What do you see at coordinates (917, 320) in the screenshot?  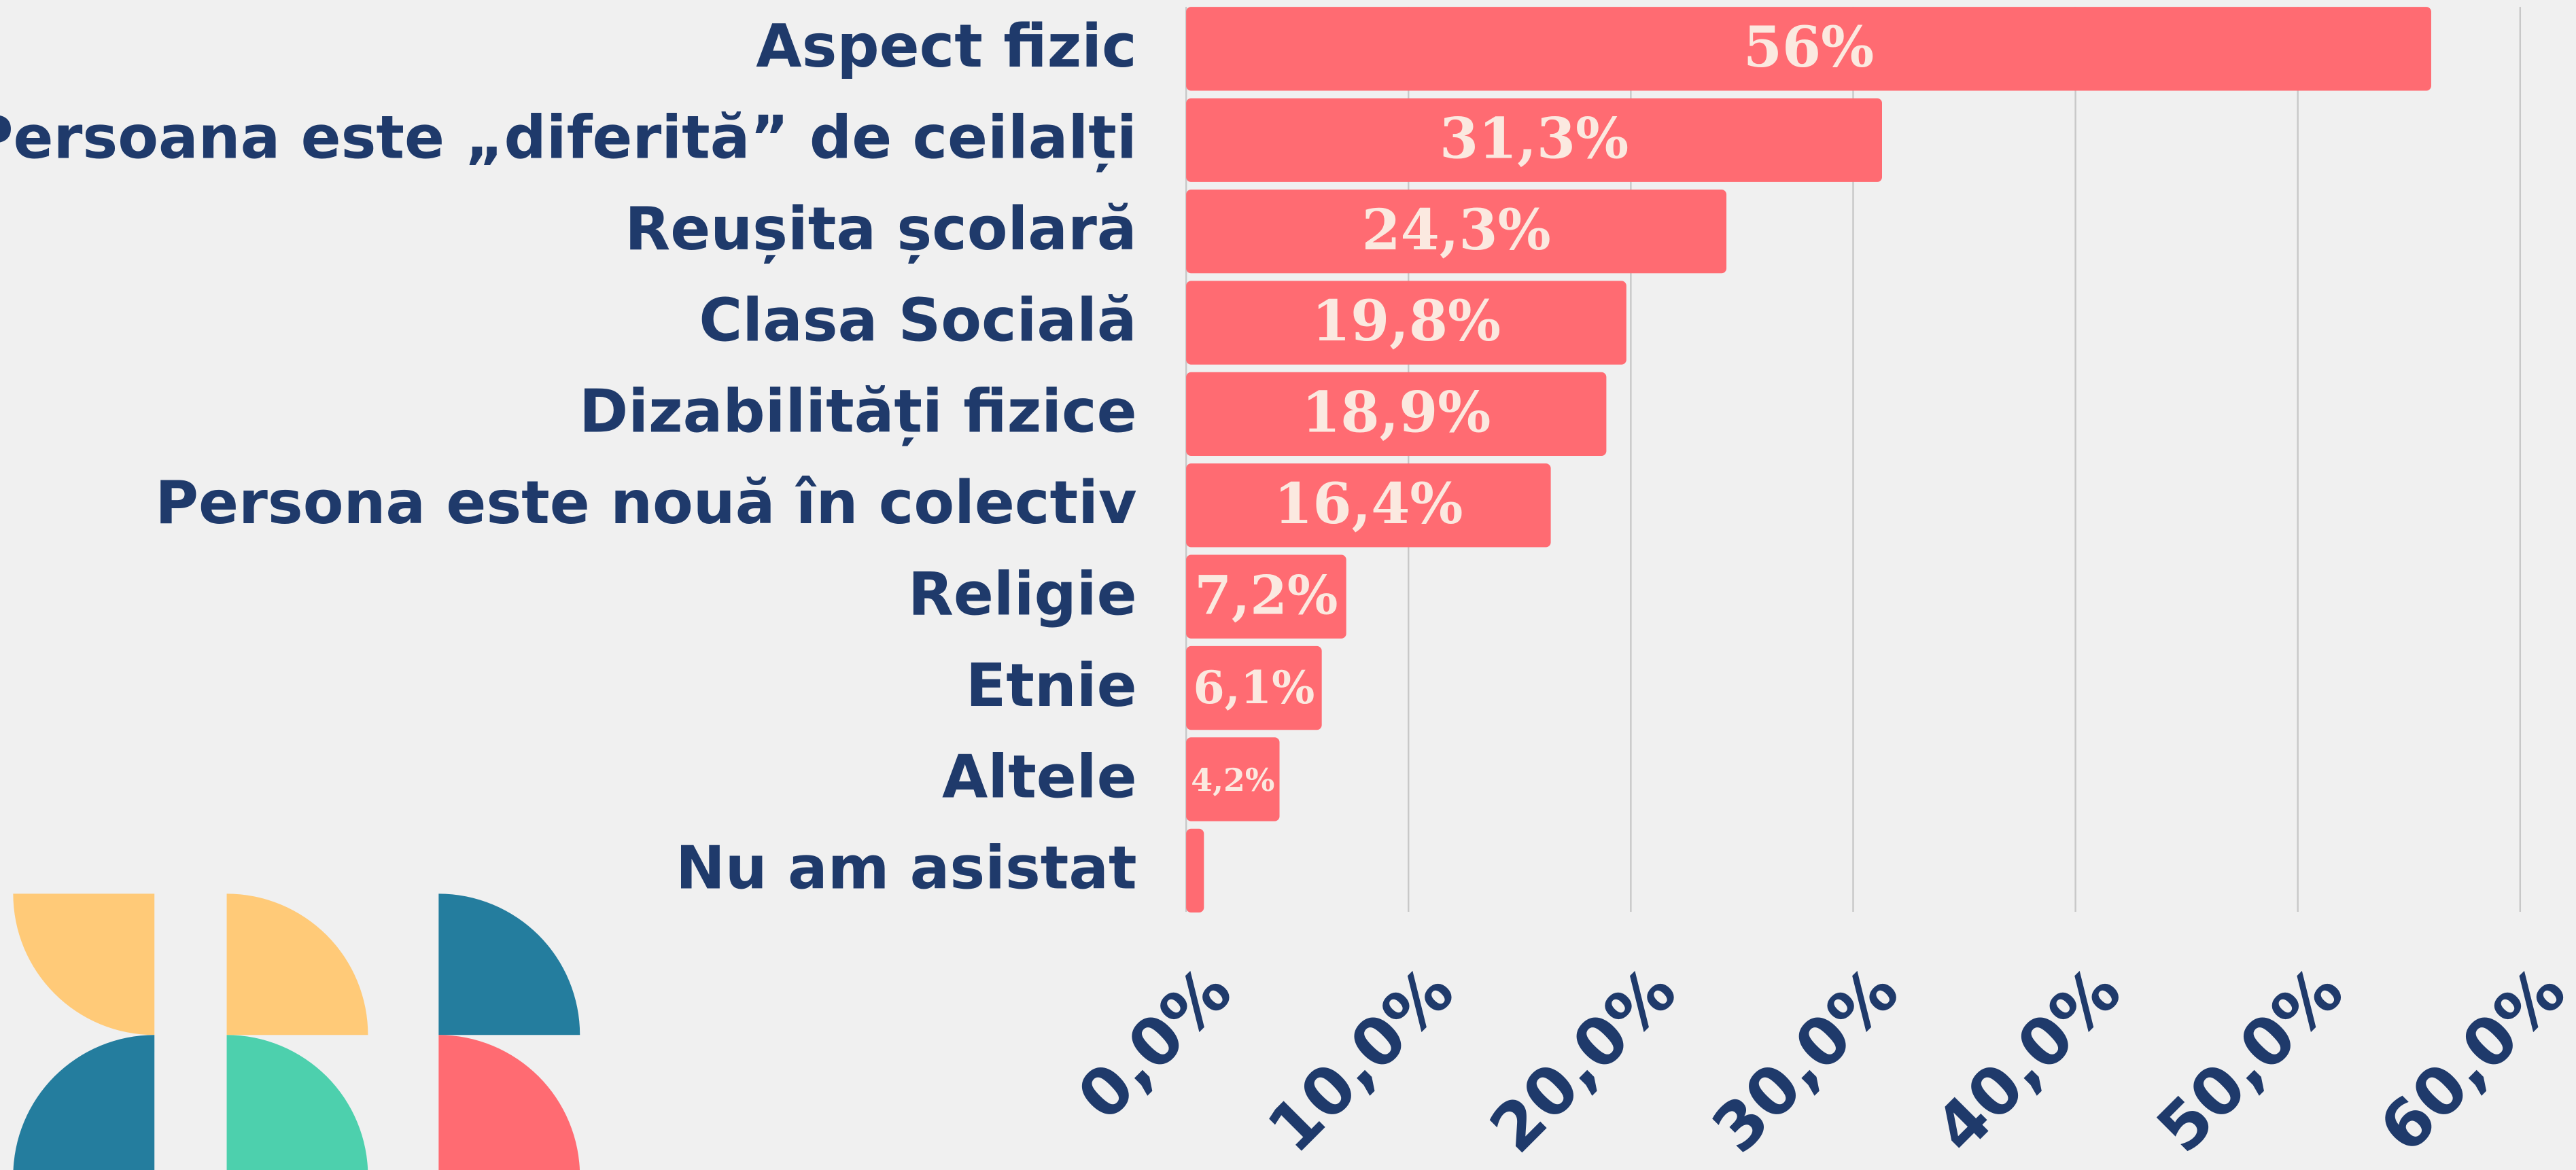 I see `y-tick-label: Clasa Socială` at bounding box center [917, 320].